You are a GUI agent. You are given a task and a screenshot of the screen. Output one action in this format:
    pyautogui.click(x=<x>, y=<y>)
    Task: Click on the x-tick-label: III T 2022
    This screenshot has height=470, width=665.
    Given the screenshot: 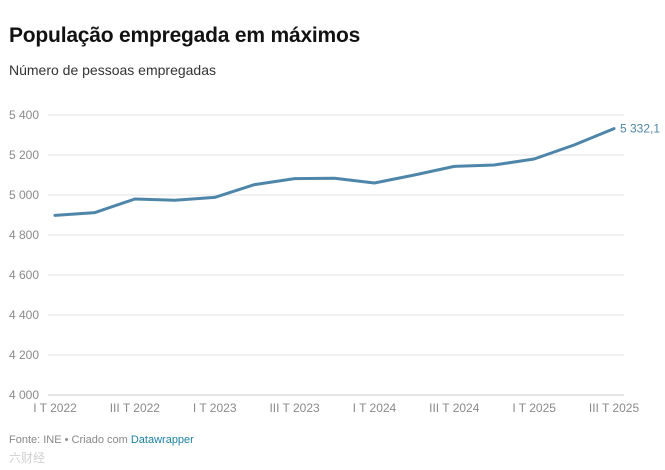 What is the action you would take?
    pyautogui.click(x=135, y=408)
    